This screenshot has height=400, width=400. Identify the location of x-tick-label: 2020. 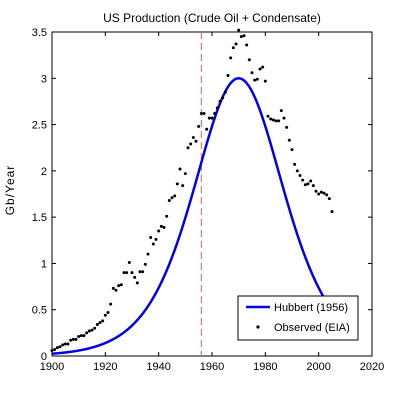
(372, 367).